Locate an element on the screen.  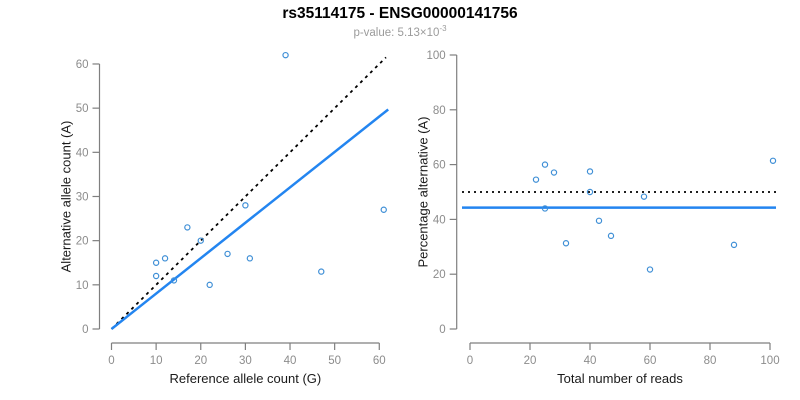
x-axis-title: Reference allele count (G) is located at coordinates (246, 378).